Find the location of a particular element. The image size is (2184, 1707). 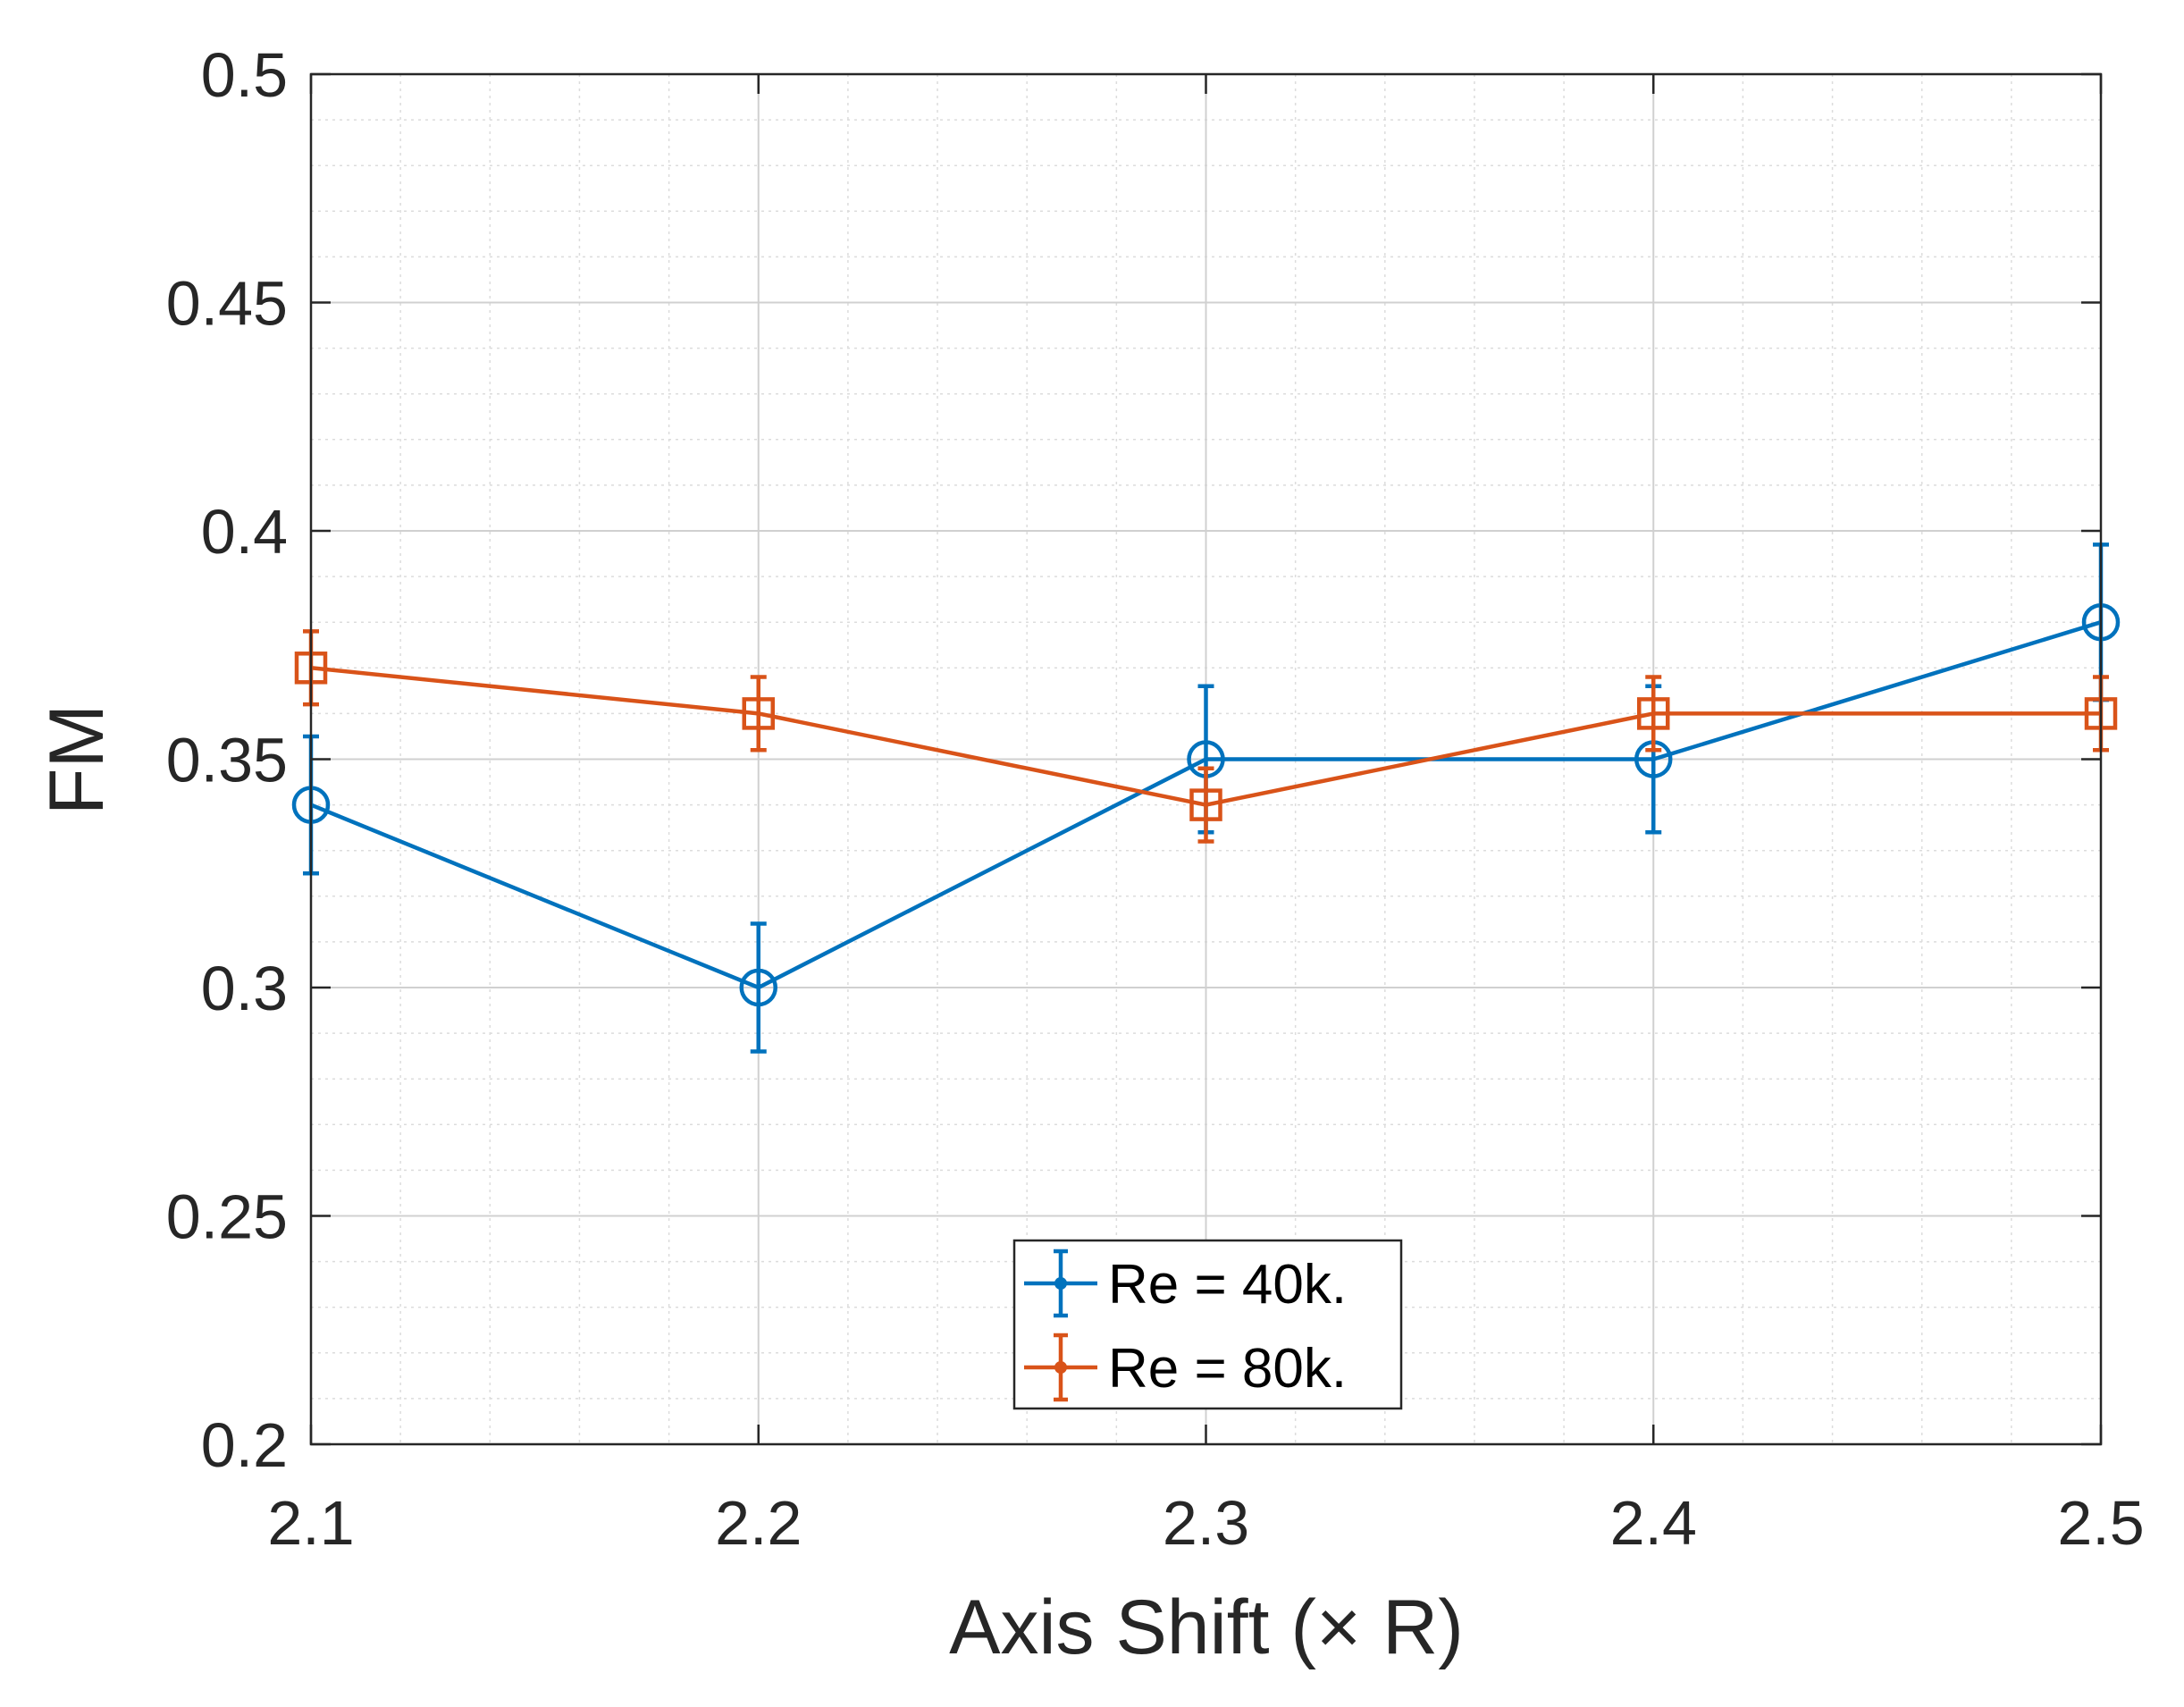

legend-box is located at coordinates (1207, 1324).